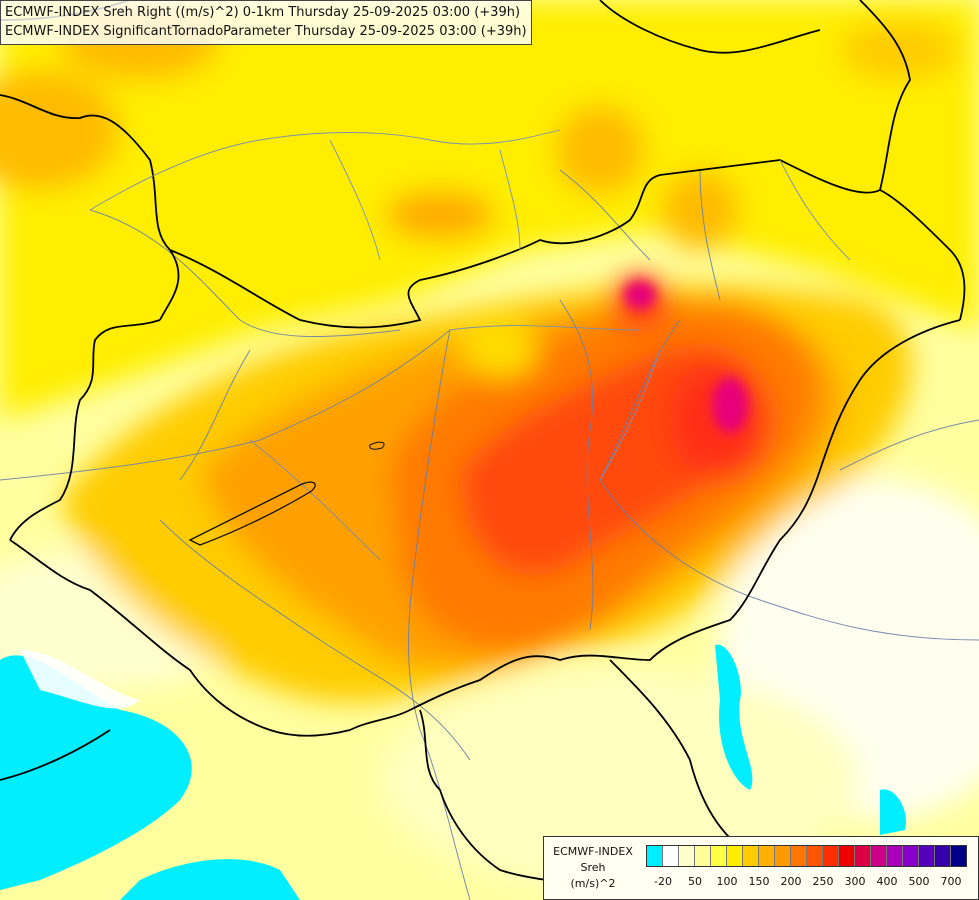 The height and width of the screenshot is (900, 979). What do you see at coordinates (663, 881) in the screenshot?
I see `legend-tick-label: -20` at bounding box center [663, 881].